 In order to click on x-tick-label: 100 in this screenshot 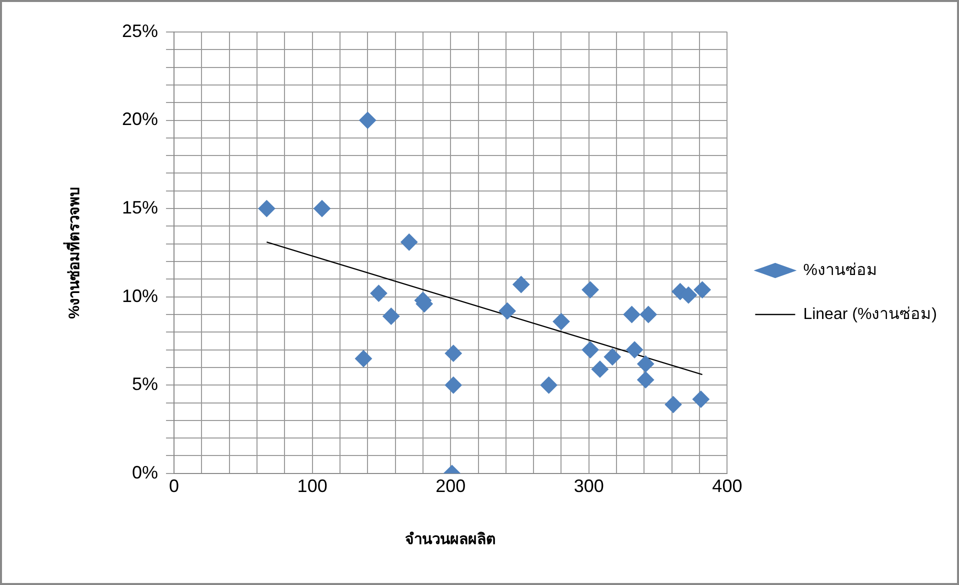, I will do `click(312, 486)`.